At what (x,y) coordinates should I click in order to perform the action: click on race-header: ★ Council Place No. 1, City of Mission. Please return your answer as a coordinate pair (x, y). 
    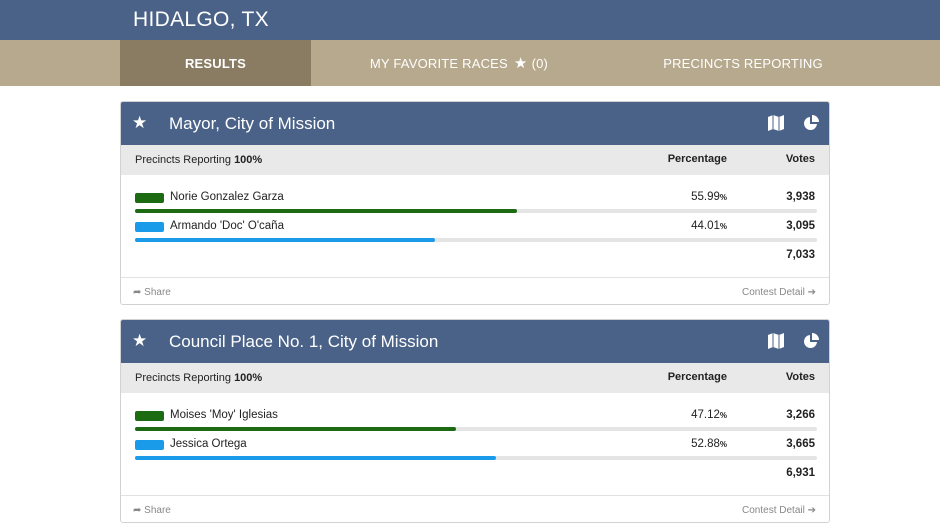
    Looking at the image, I should click on (475, 341).